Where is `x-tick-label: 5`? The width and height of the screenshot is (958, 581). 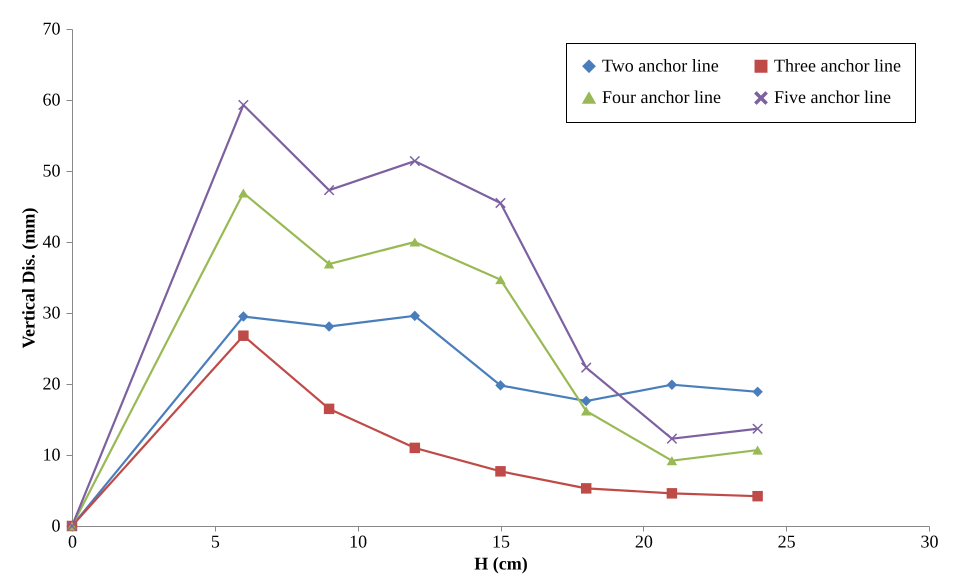 x-tick-label: 5 is located at coordinates (215, 542).